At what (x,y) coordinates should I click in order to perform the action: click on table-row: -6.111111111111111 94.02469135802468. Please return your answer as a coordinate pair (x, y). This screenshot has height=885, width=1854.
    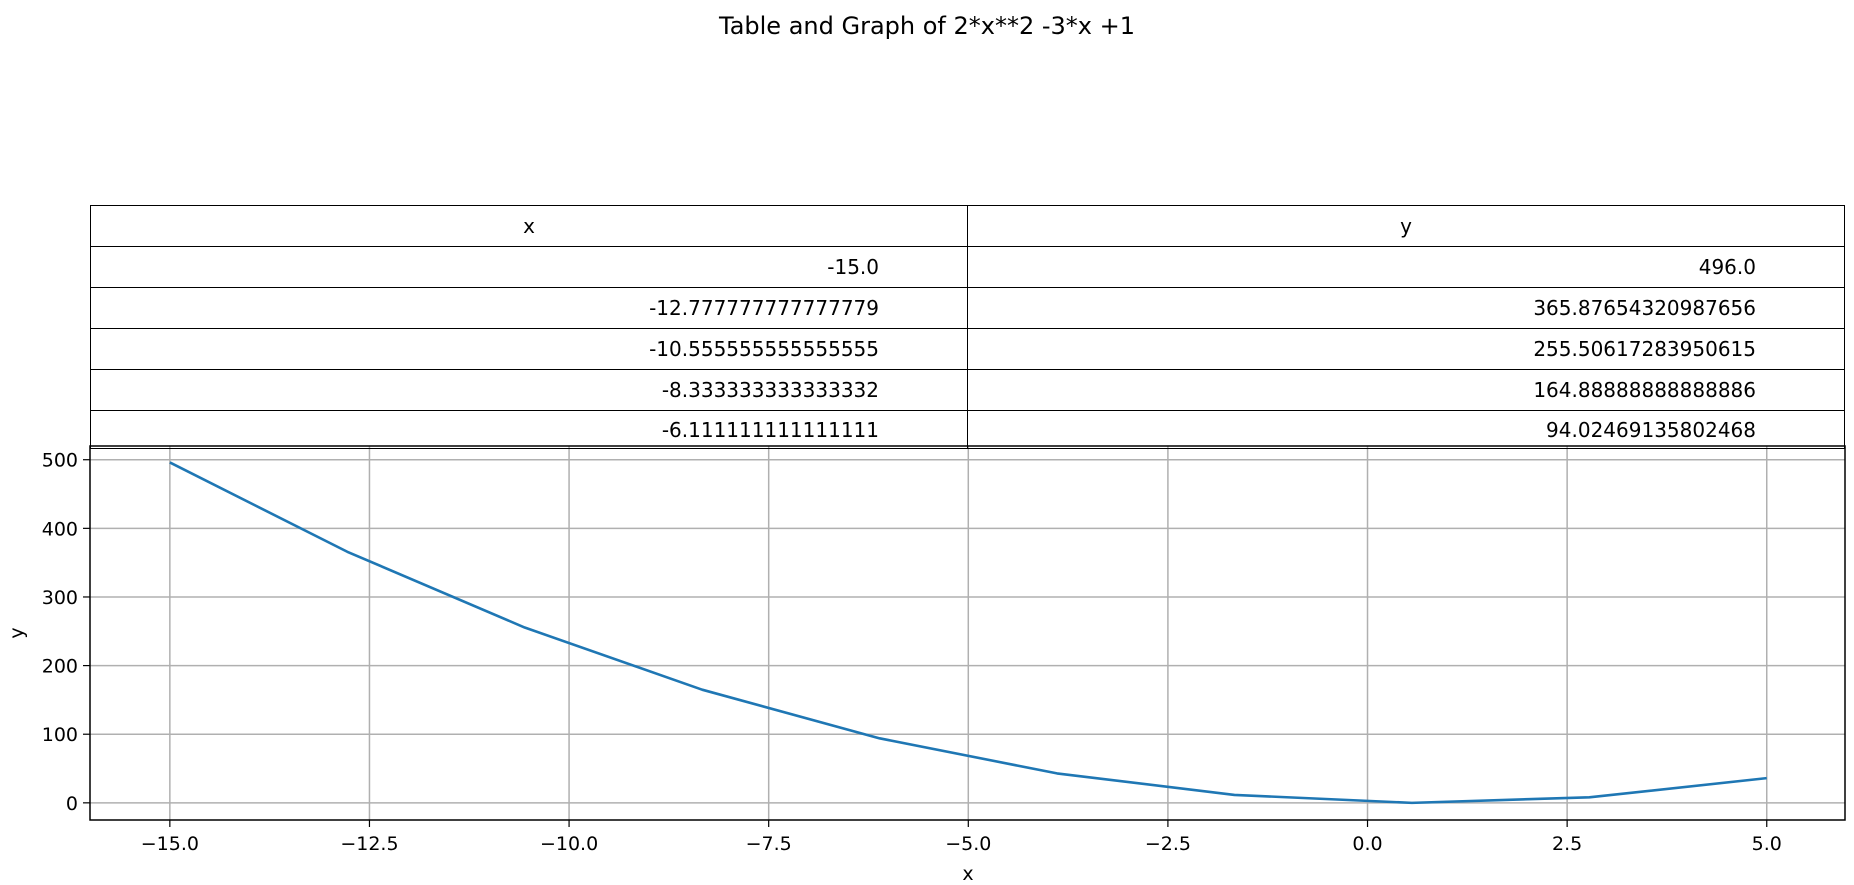
    Looking at the image, I should click on (967, 429).